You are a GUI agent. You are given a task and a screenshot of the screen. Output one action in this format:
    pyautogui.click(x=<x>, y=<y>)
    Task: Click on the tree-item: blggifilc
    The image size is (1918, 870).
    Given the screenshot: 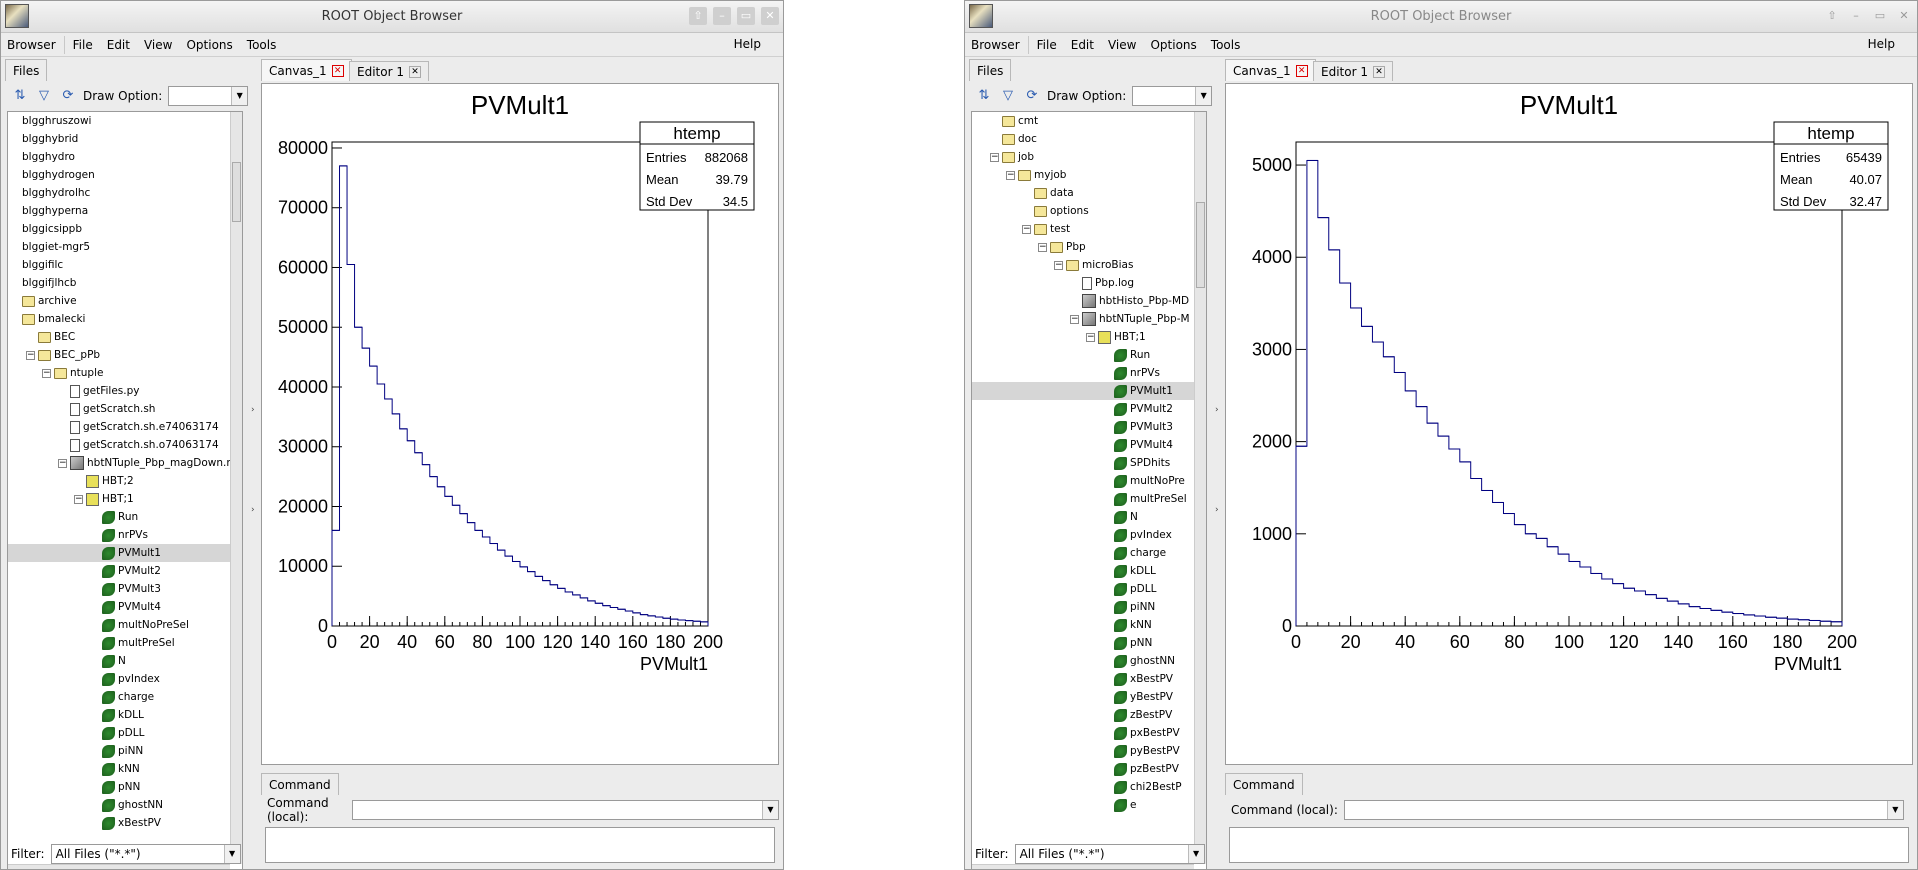 What is the action you would take?
    pyautogui.click(x=125, y=265)
    